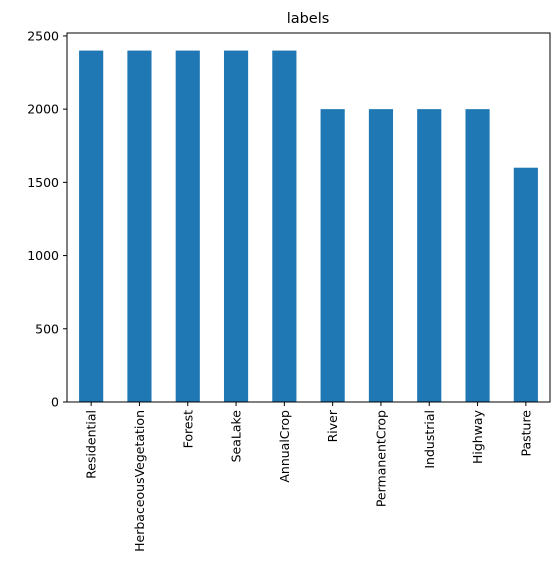 The width and height of the screenshot is (560, 579). Describe the element at coordinates (380, 458) in the screenshot. I see `x-tick-label: PermanentCrop` at that location.